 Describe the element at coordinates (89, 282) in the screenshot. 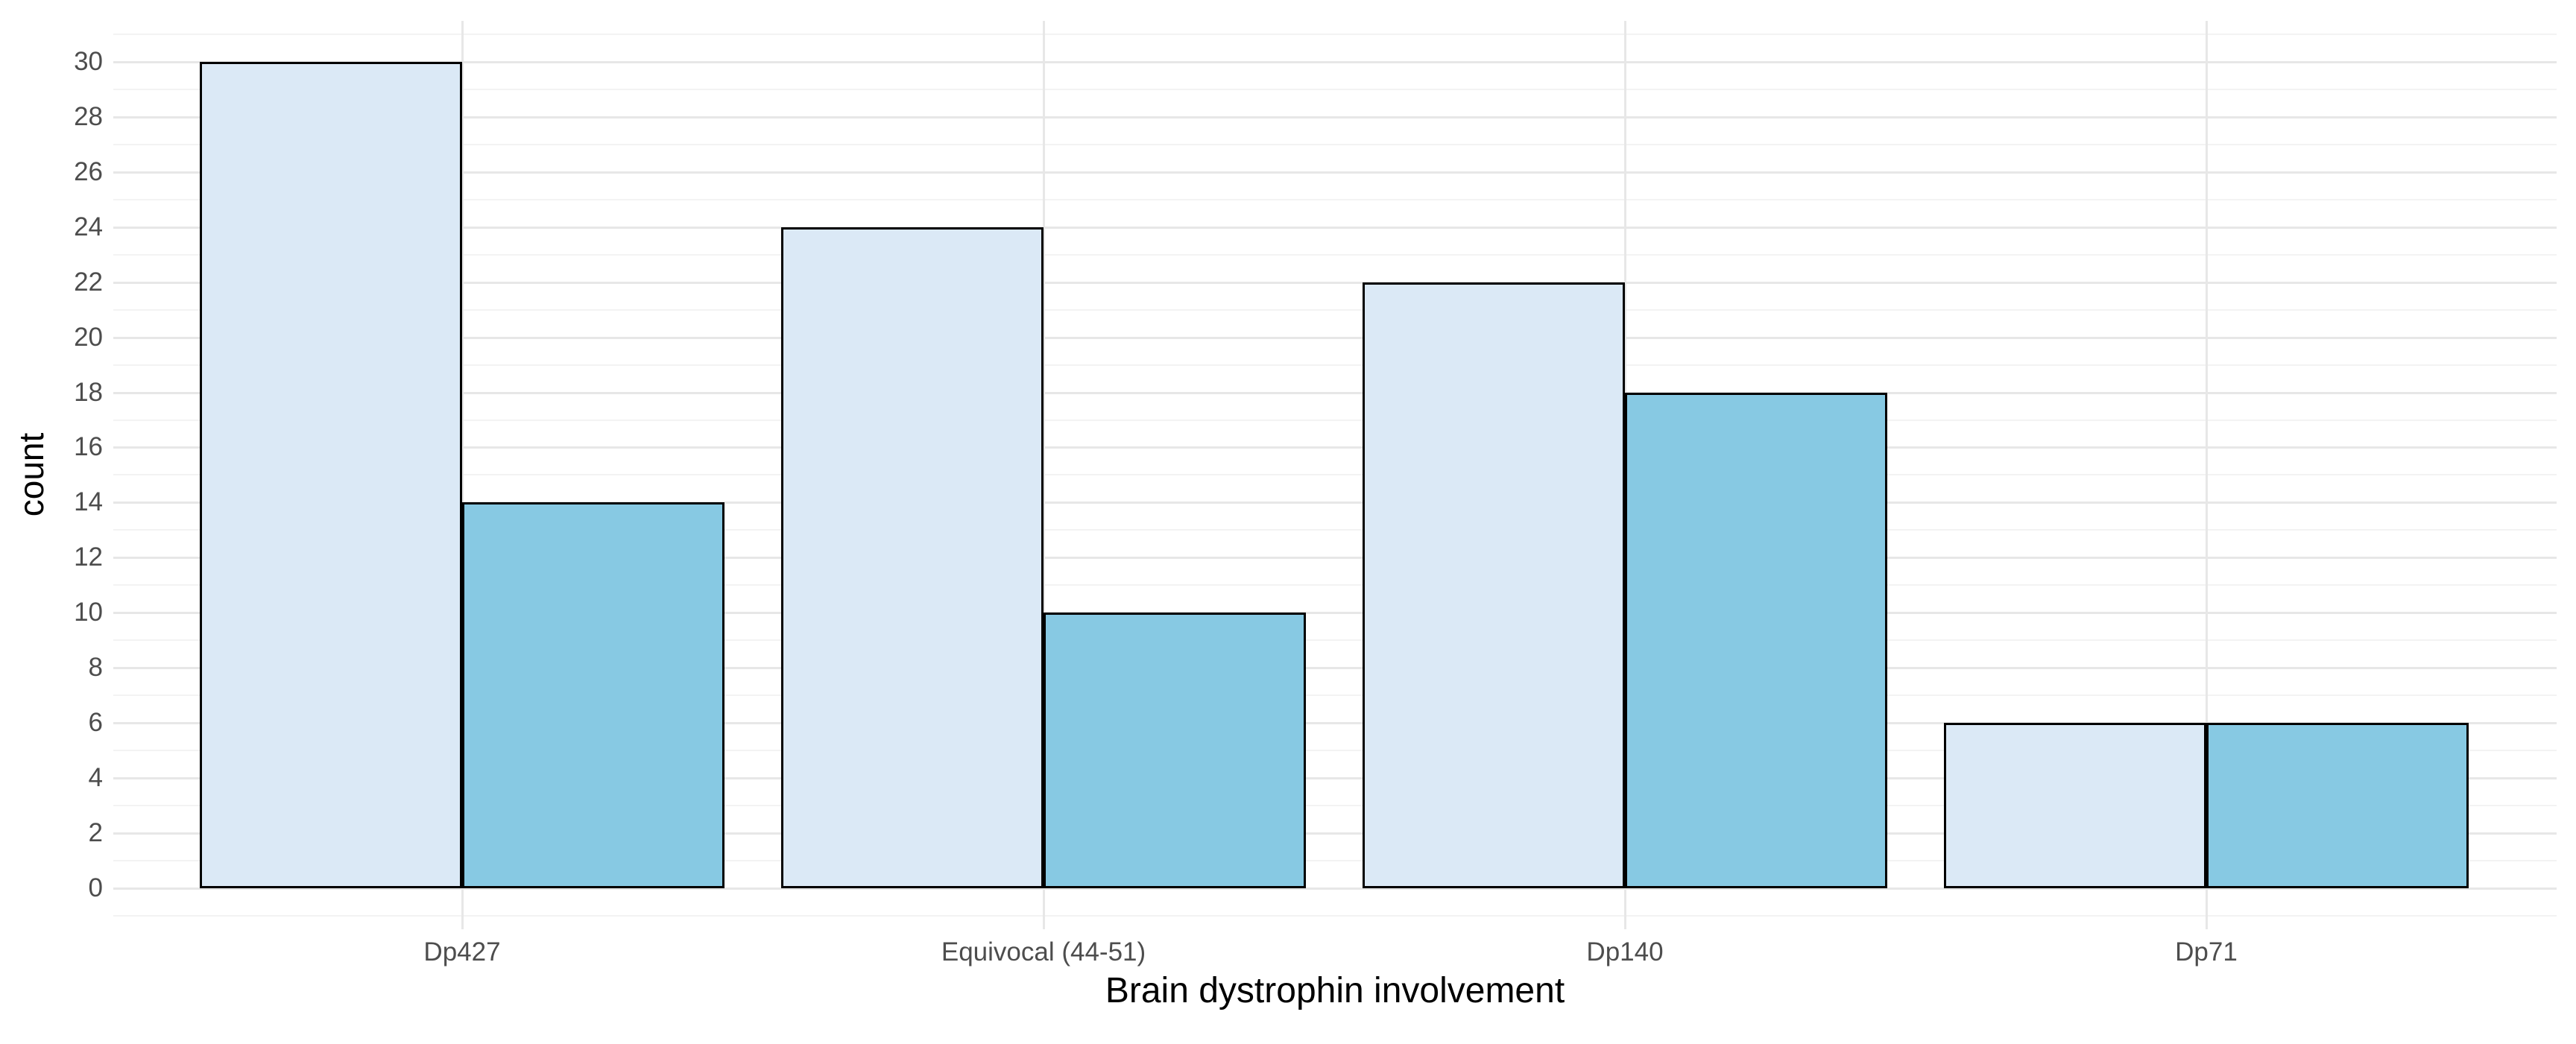

I see `y-tick-label: 22` at that location.